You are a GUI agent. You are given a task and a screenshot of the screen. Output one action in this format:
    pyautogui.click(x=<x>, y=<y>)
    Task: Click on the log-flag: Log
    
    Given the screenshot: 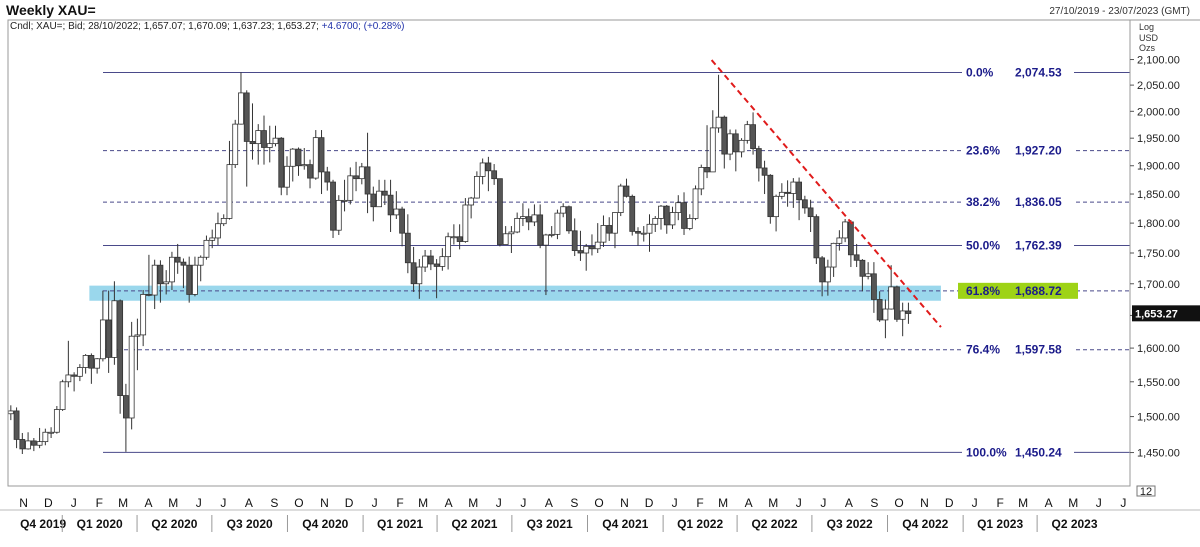 What is the action you would take?
    pyautogui.click(x=1147, y=27)
    